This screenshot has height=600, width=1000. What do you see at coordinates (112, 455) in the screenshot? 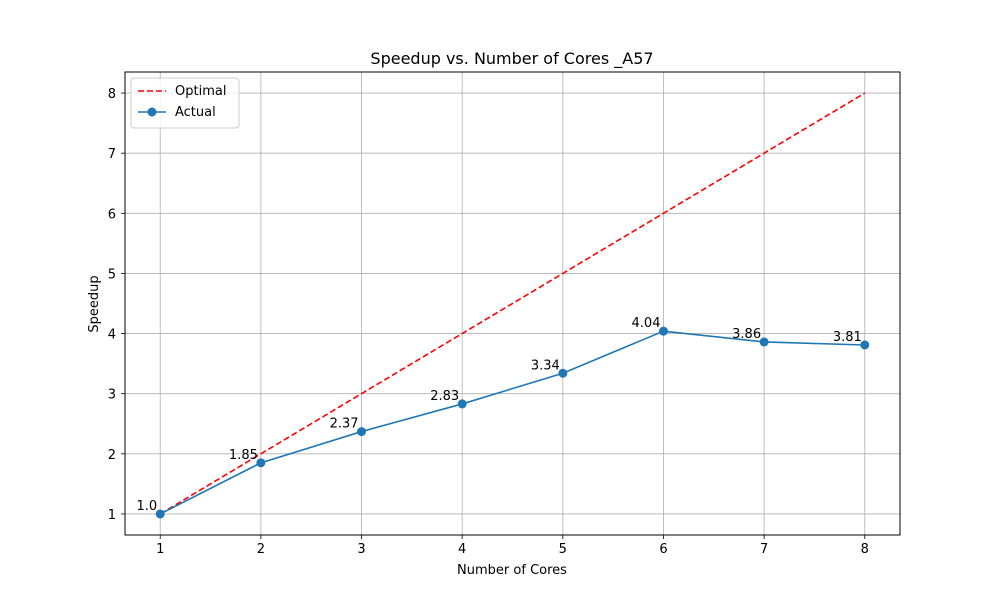
I see `y-tick-label: 2` at bounding box center [112, 455].